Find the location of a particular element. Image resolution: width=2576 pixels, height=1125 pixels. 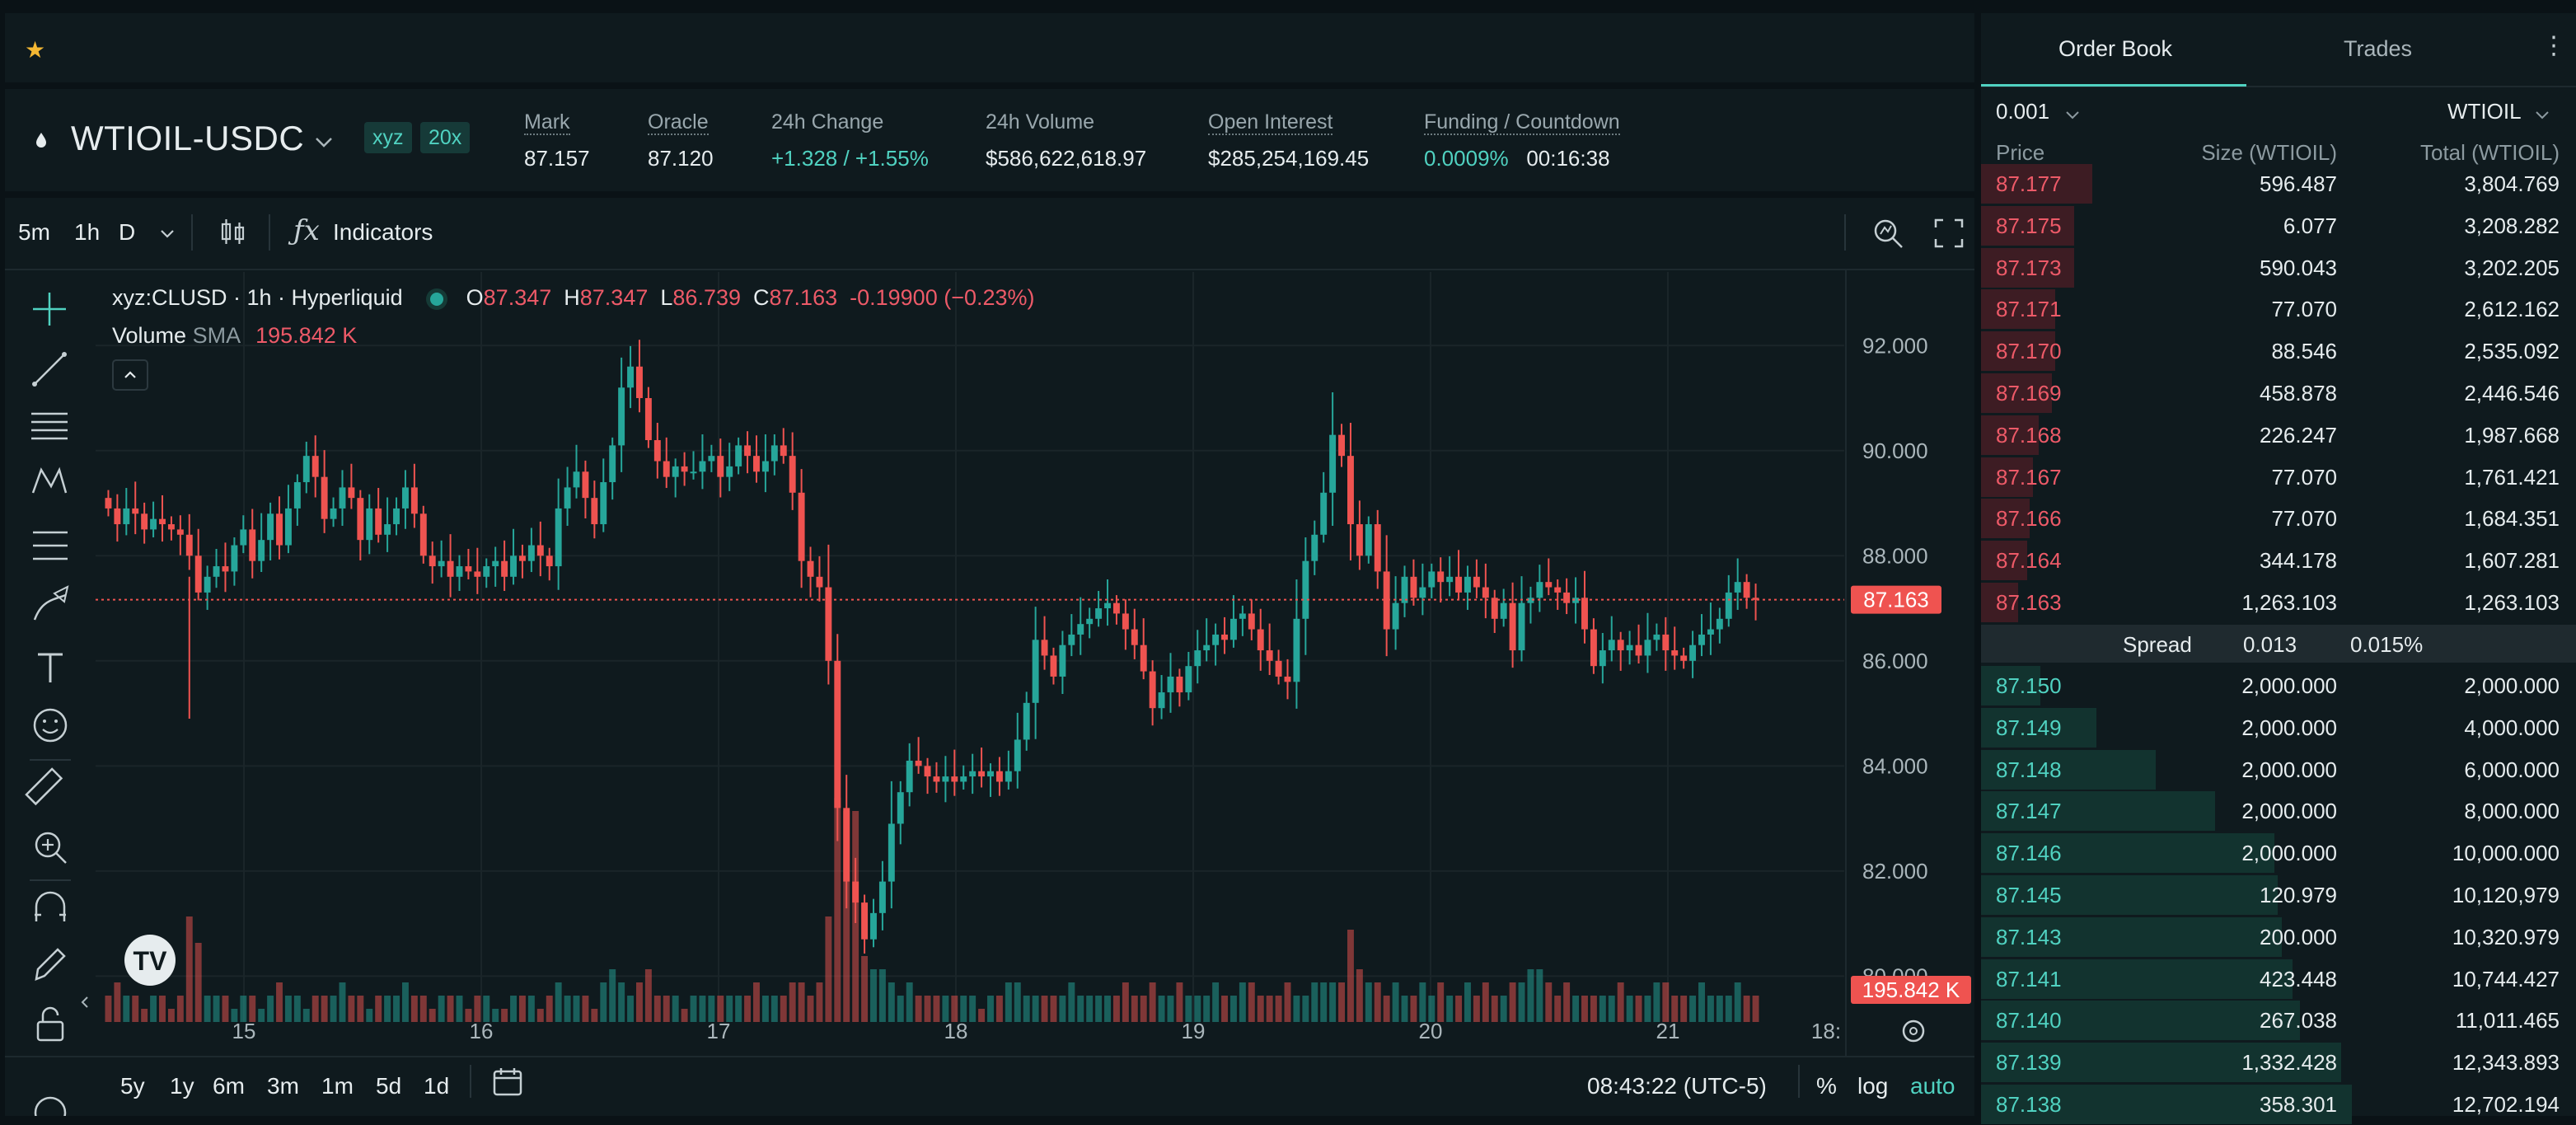

bid-row: 87.143 200.000 10,320.979 is located at coordinates (2278, 937).